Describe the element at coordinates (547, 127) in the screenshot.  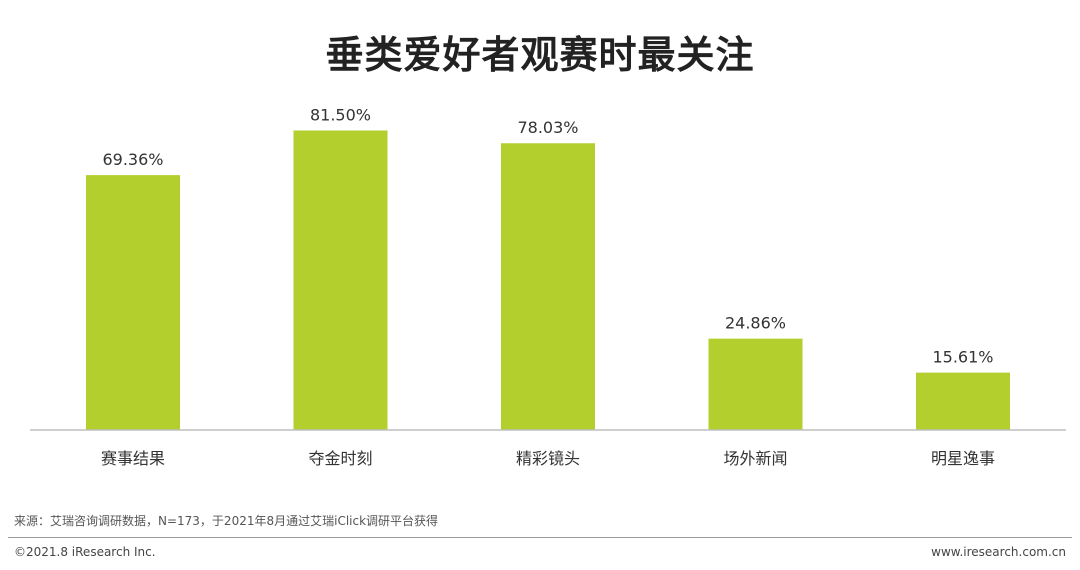
I see `data-label-2: 78.03%` at that location.